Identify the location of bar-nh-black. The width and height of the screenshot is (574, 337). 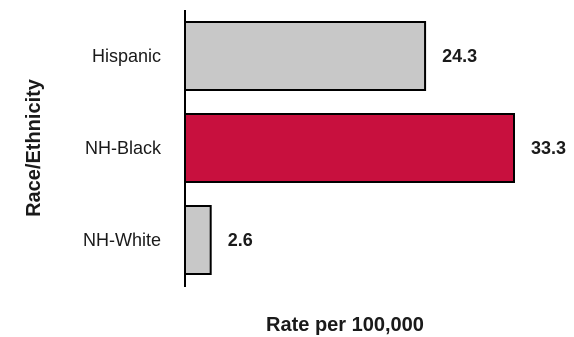
(349, 148).